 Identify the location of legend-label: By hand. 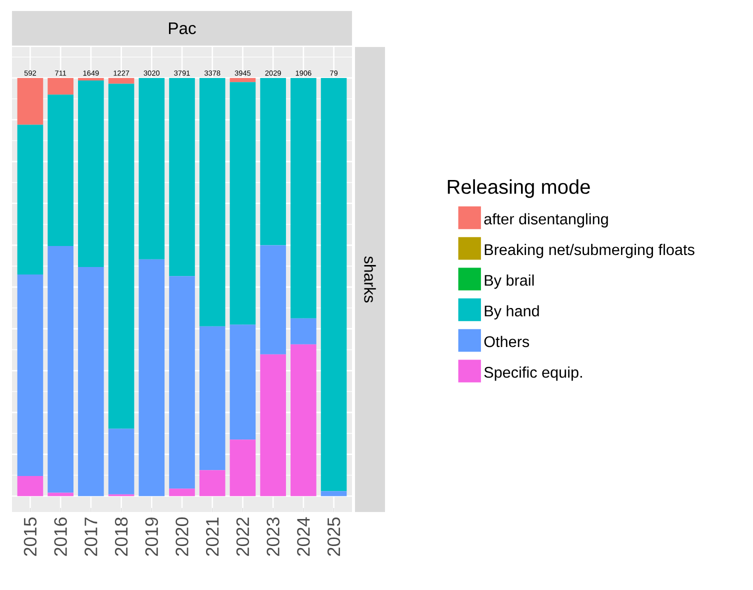
(511, 312).